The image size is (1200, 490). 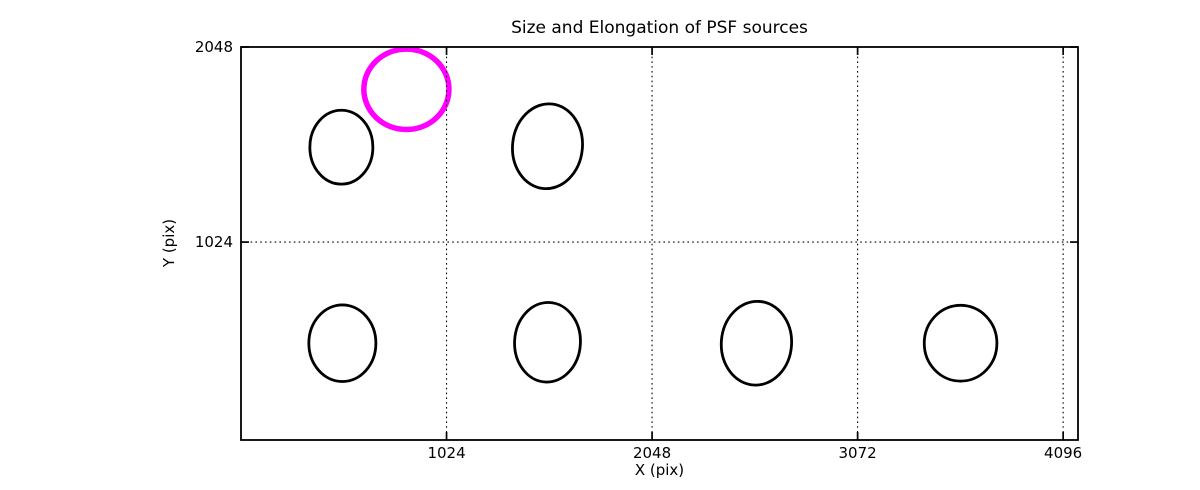 What do you see at coordinates (857, 453) in the screenshot?
I see `x-tick-label: 3072` at bounding box center [857, 453].